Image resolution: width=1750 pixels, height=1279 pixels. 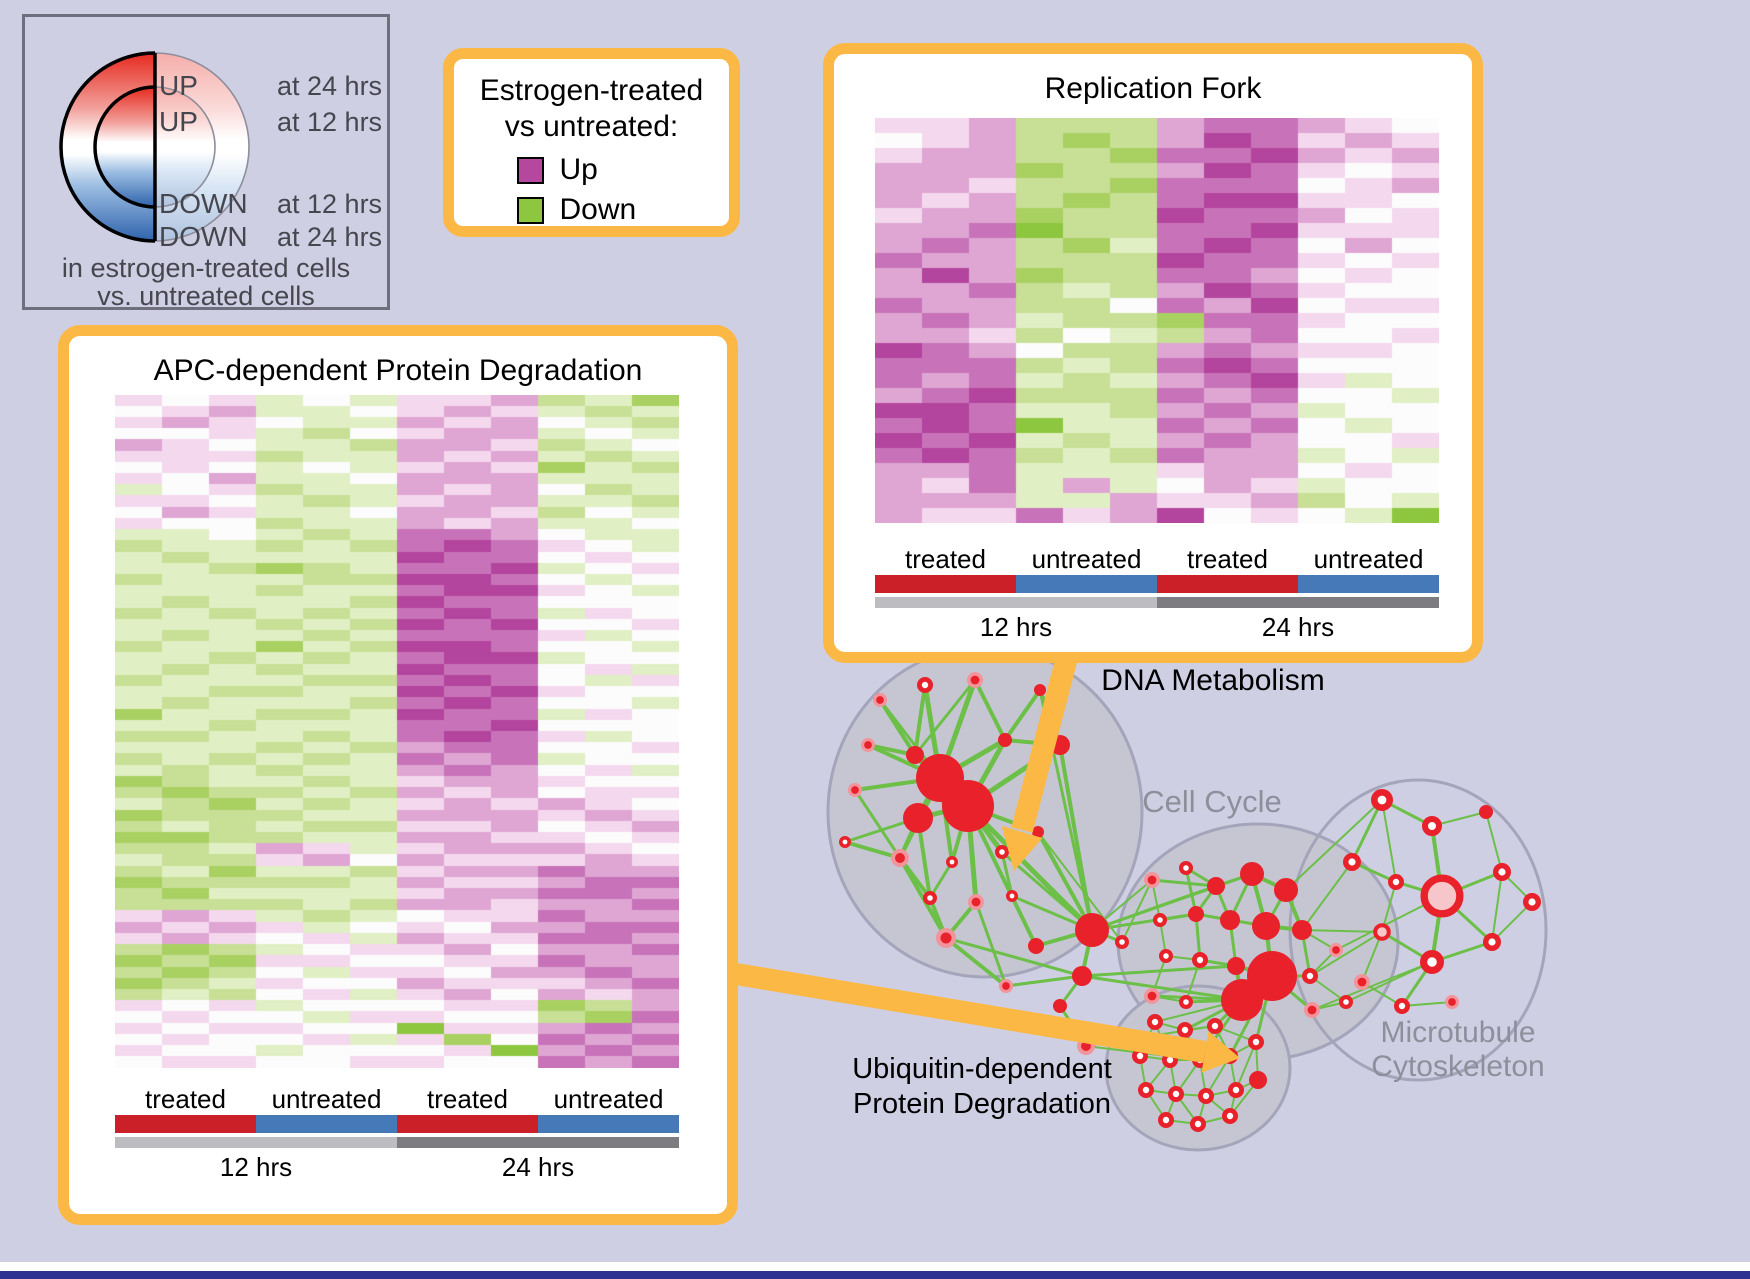 What do you see at coordinates (329, 204) in the screenshot?
I see `circle-legend-time-2: at 12 hrs` at bounding box center [329, 204].